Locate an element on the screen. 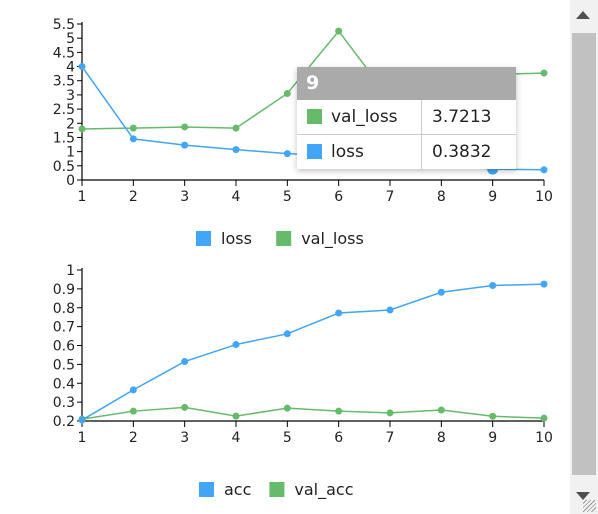 The height and width of the screenshot is (514, 598). scroll-up-arrow-icon is located at coordinates (583, 15).